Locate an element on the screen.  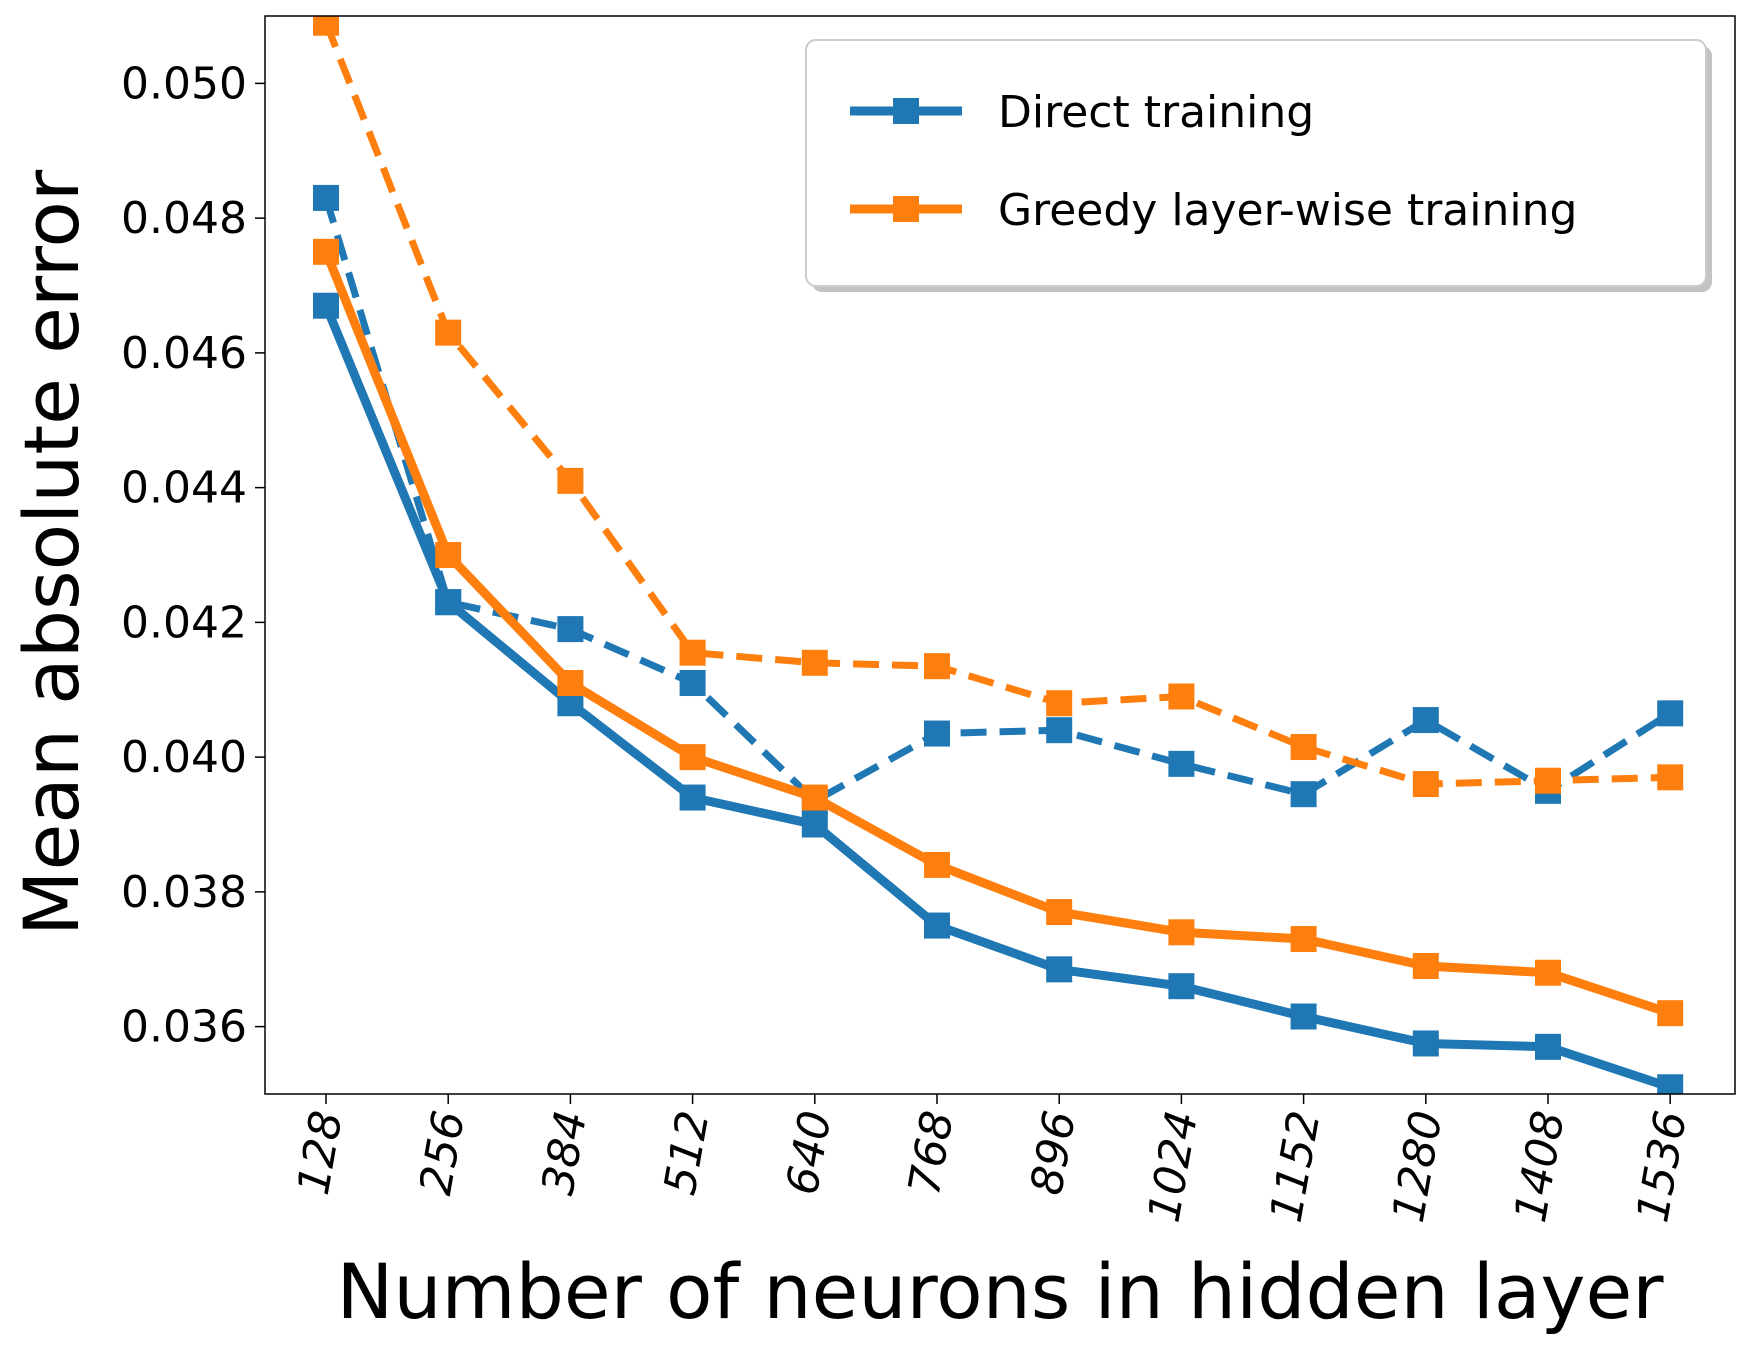
x-axis-label: Number of neurons in hidden layer is located at coordinates (1001, 1291).